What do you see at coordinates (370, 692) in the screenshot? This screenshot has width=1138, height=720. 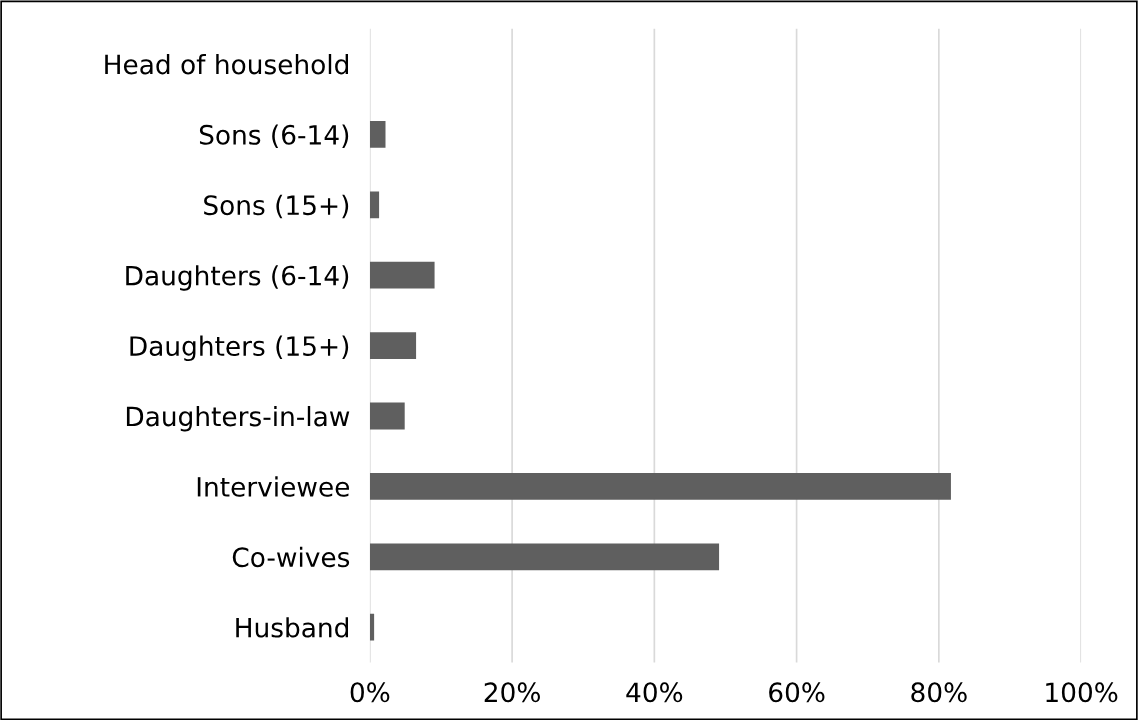 I see `x-tick-label: 0%` at bounding box center [370, 692].